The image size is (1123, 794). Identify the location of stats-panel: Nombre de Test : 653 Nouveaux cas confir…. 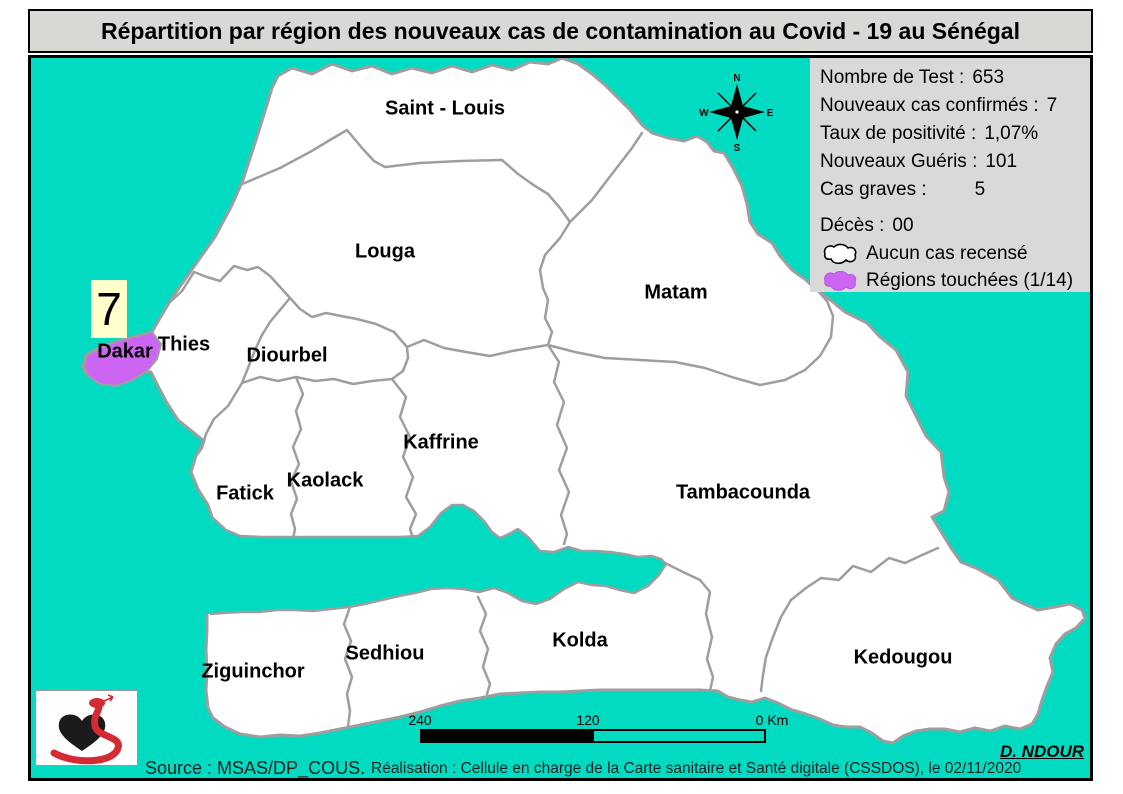
(950, 175).